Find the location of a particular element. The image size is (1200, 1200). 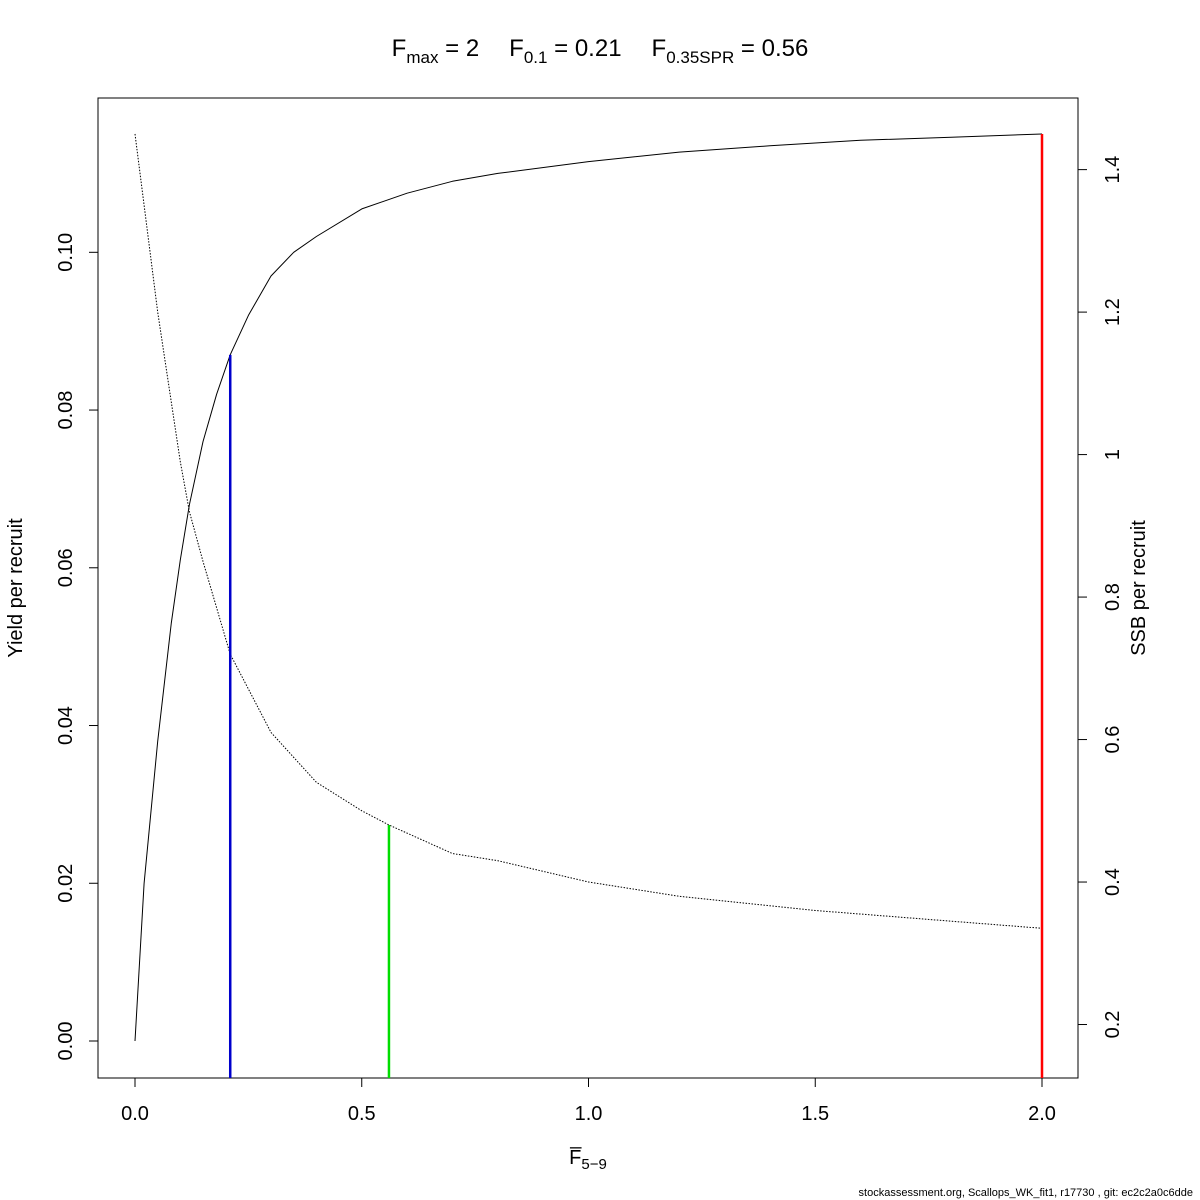

y-right-tick-label: 1.4 is located at coordinates (1113, 170).